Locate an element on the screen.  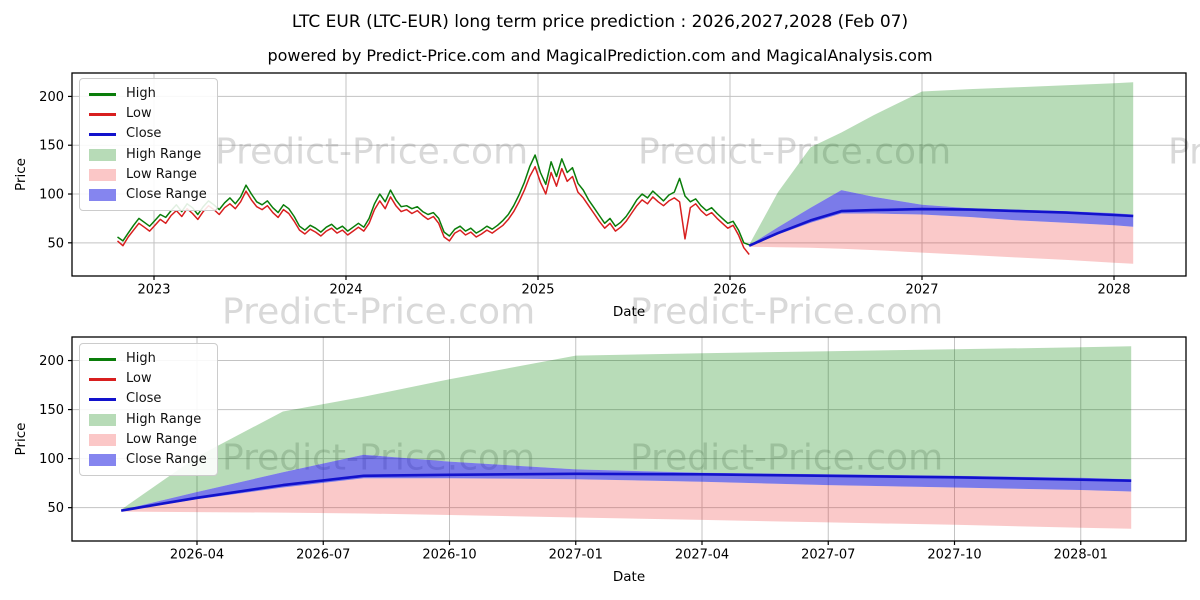
high-range-band is located at coordinates (941, 164).